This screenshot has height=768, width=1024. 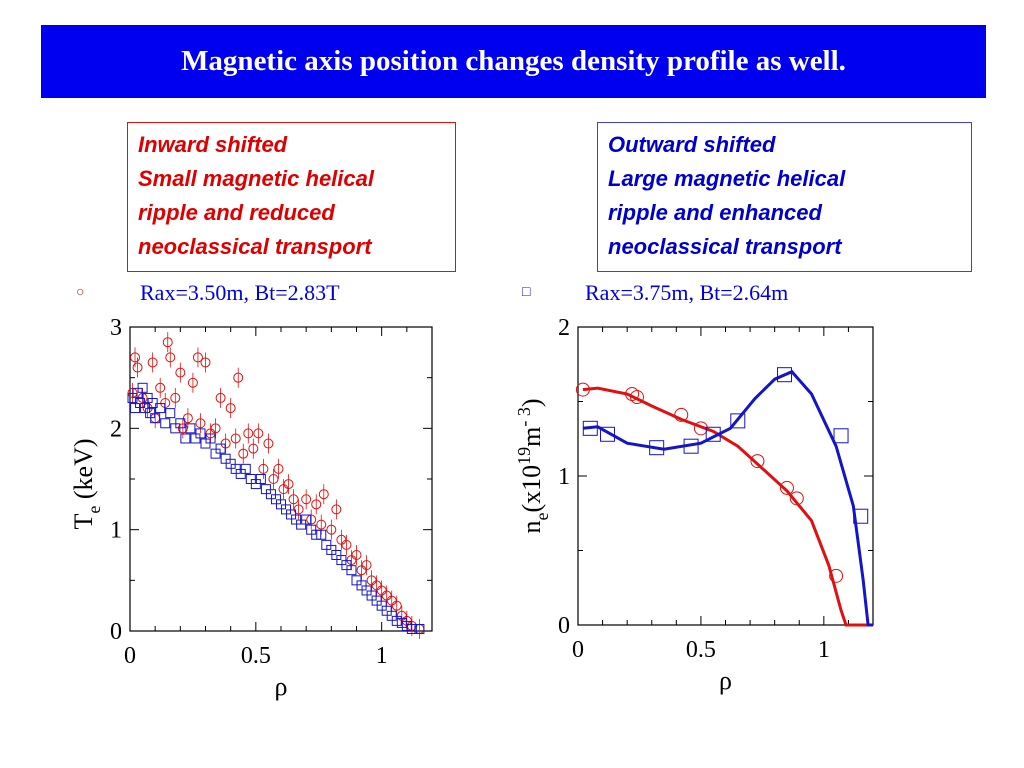 What do you see at coordinates (531, 489) in the screenshot?
I see `y-label-prefix: (x10` at bounding box center [531, 489].